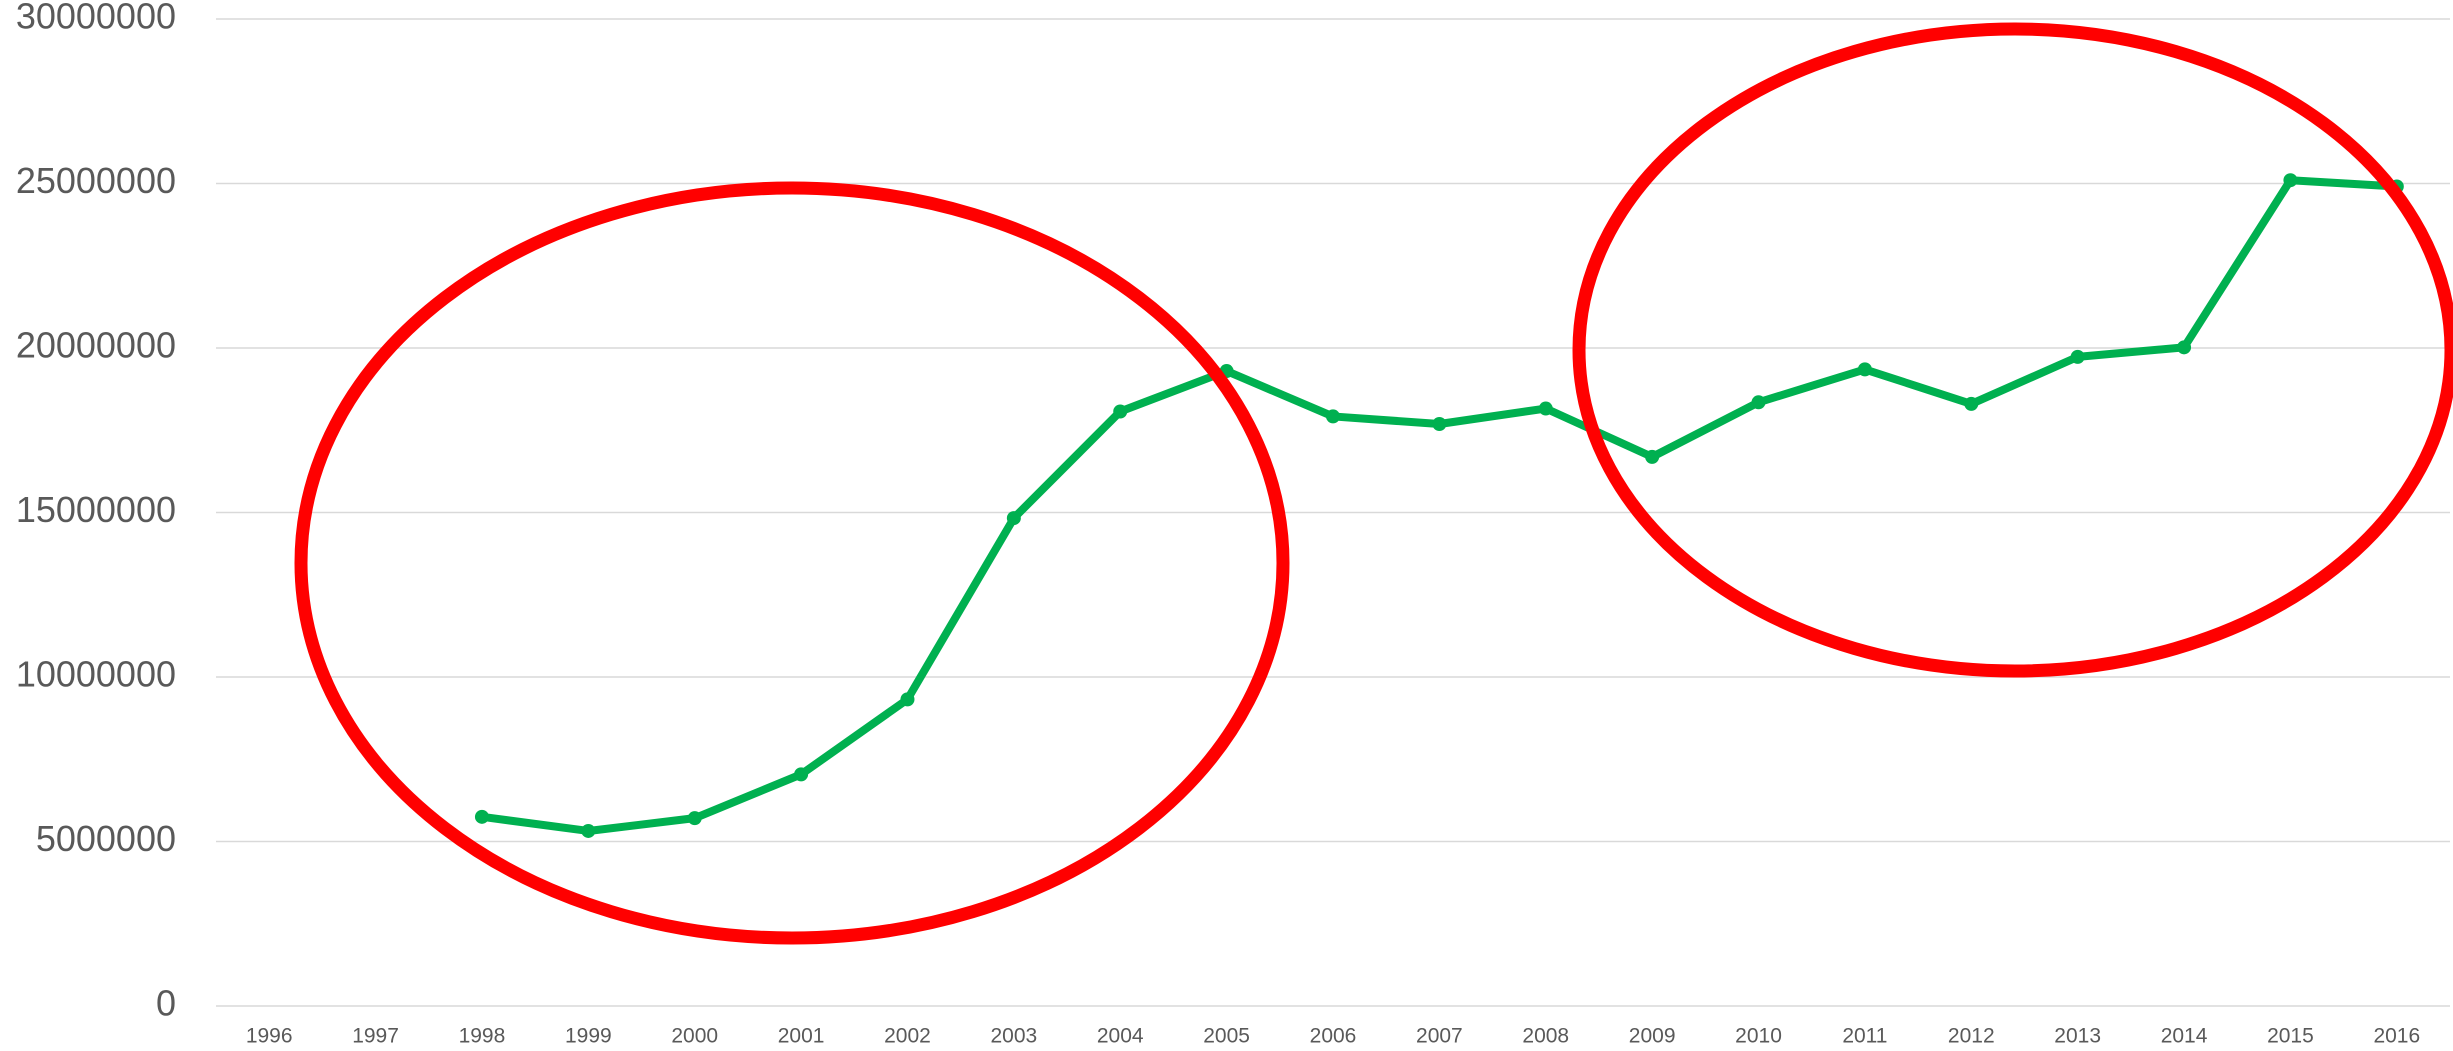 This screenshot has width=2453, height=1051. I want to click on x-tick-label: 2008, so click(1545, 1036).